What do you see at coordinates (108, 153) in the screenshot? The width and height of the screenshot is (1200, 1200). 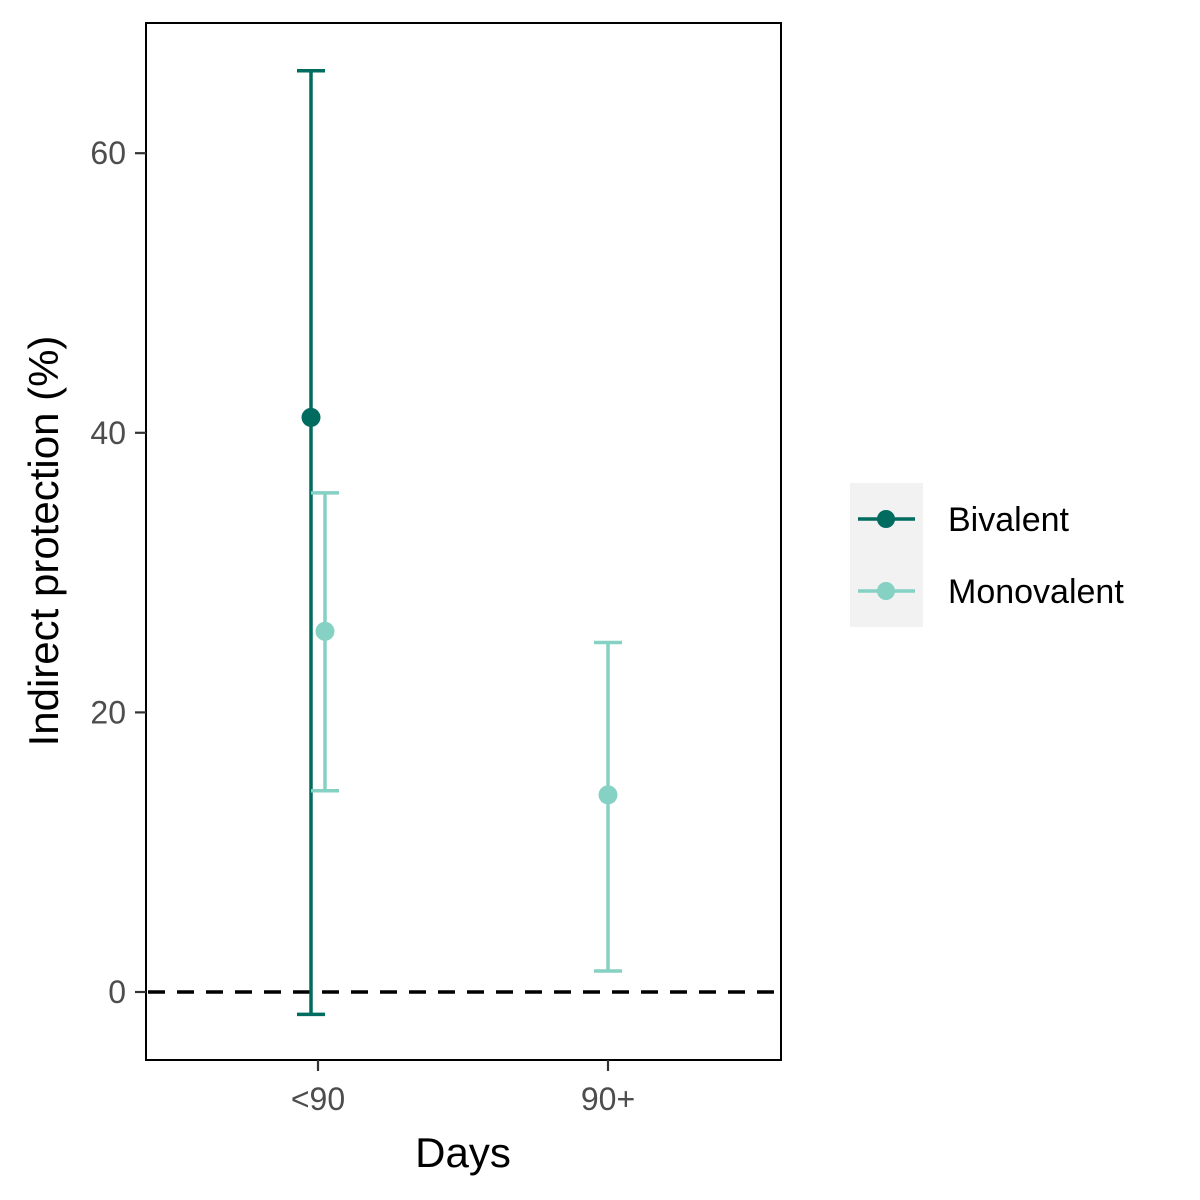 I see `y-tick-label: 60` at bounding box center [108, 153].